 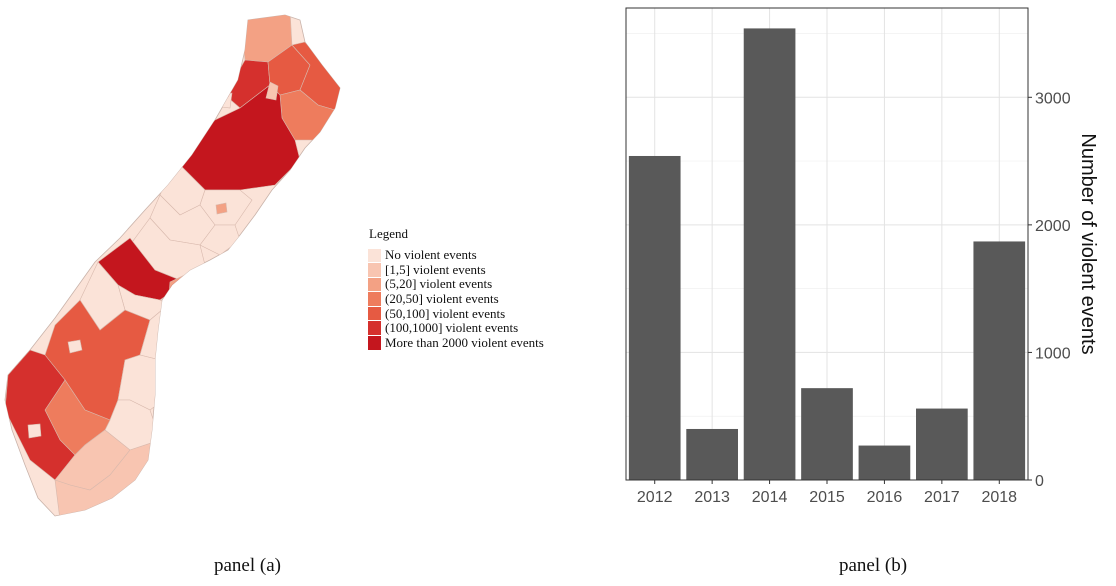 I want to click on bar-2012, so click(x=654, y=317).